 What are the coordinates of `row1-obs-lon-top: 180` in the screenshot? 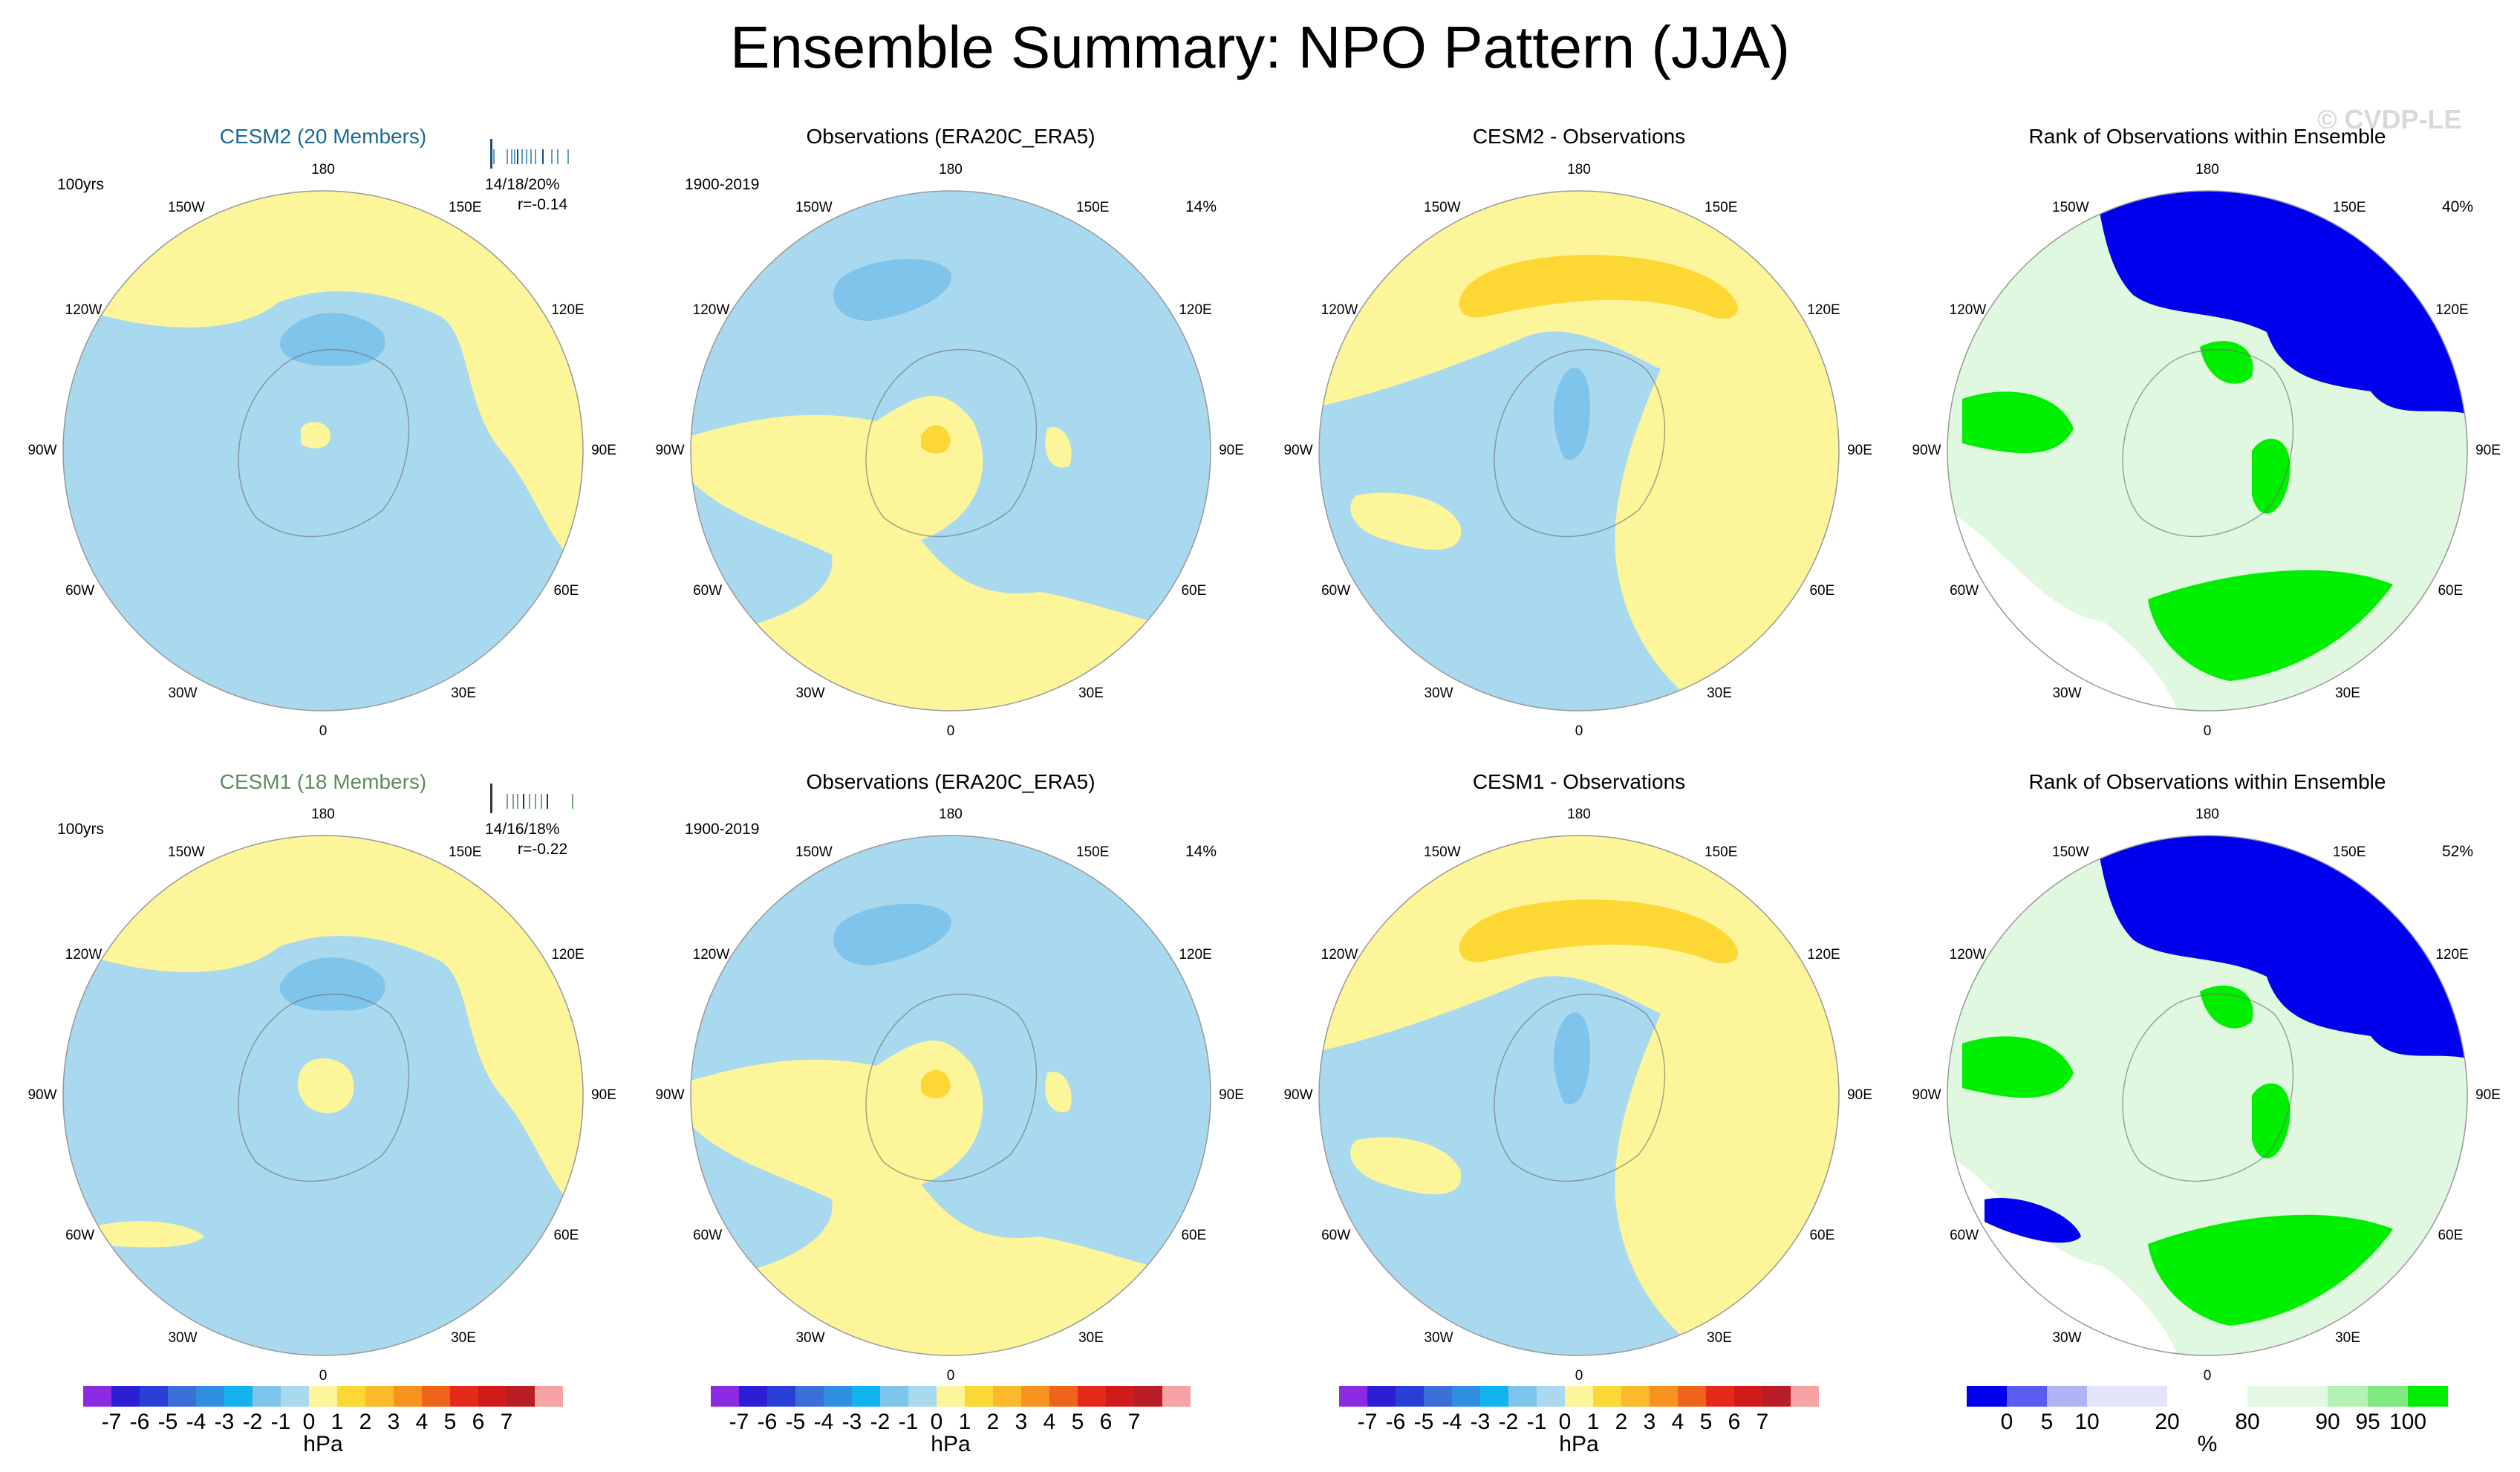 It's located at (951, 170).